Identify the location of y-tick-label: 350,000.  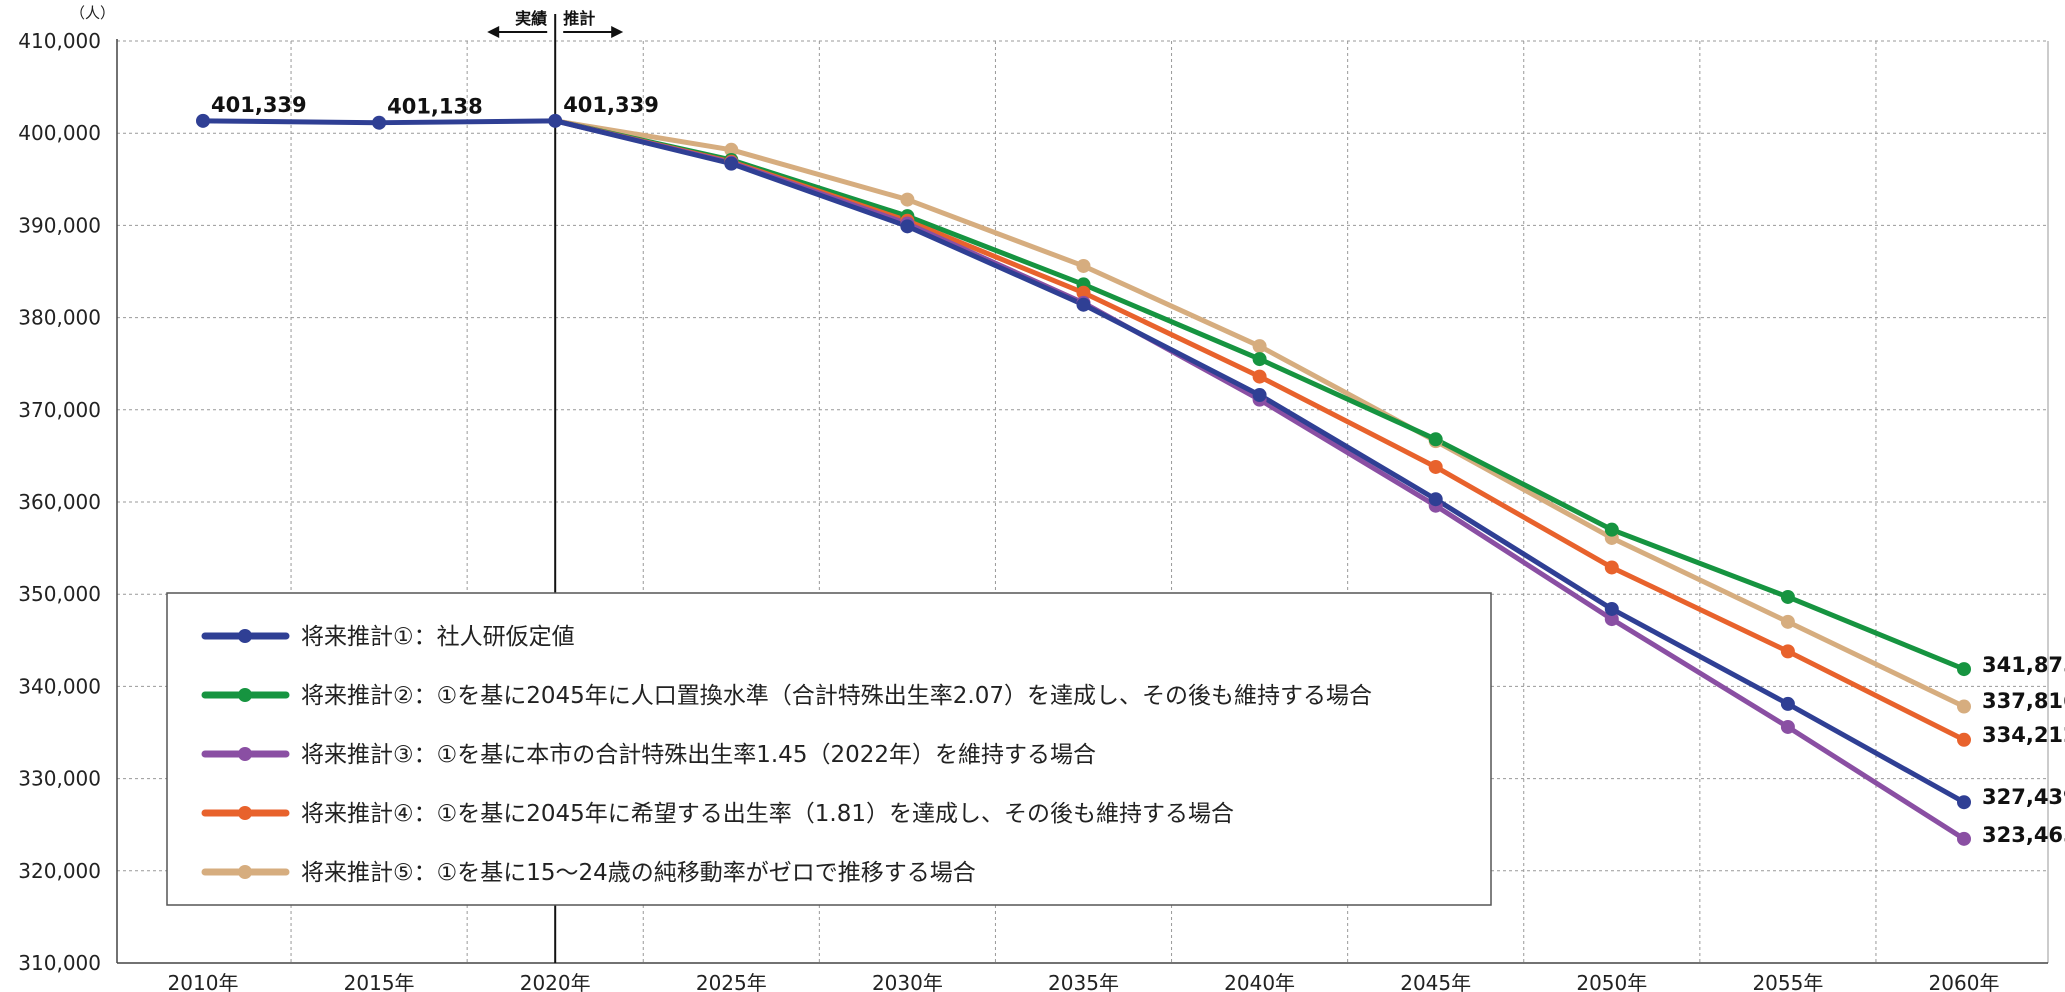
(59, 594).